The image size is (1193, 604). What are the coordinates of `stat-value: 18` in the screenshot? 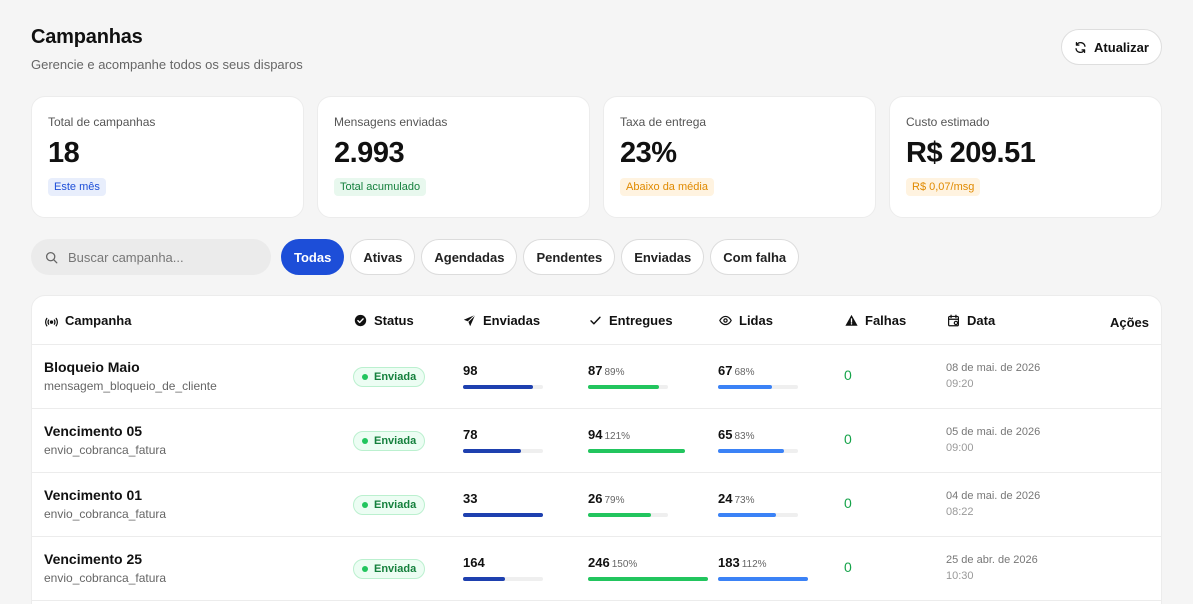 It's located at (64, 153).